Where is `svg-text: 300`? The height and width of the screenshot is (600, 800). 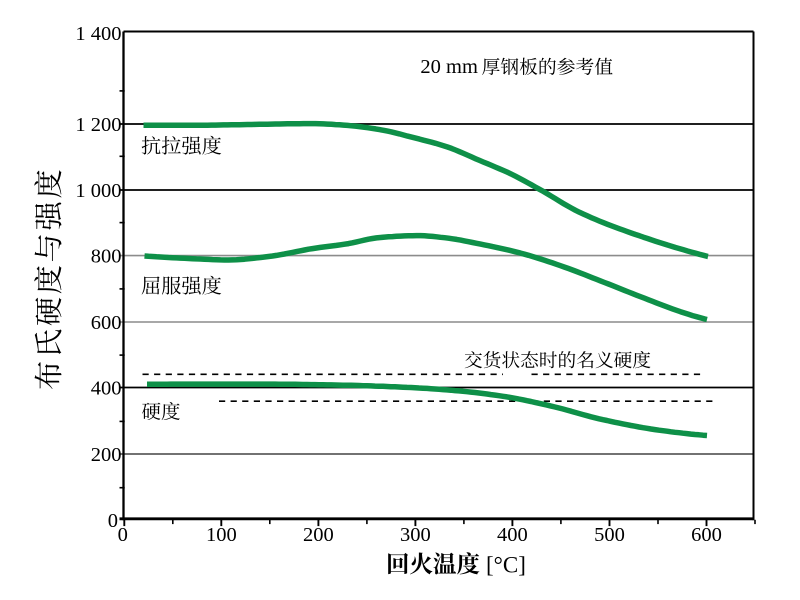
svg-text: 300 is located at coordinates (415, 535).